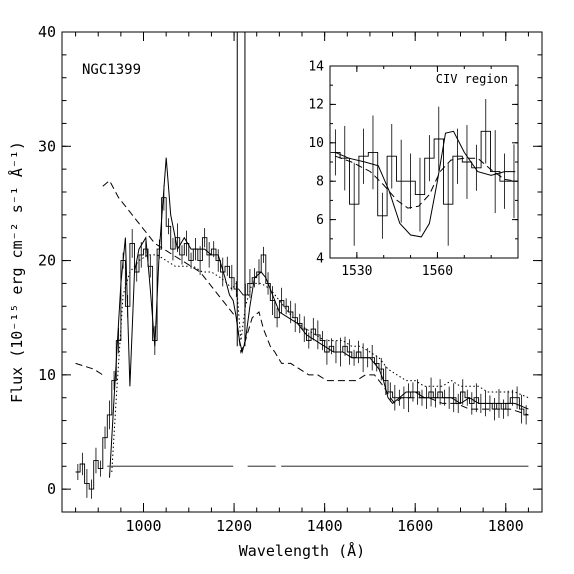  Describe the element at coordinates (51, 489) in the screenshot. I see `y-tick-label: 0` at that location.